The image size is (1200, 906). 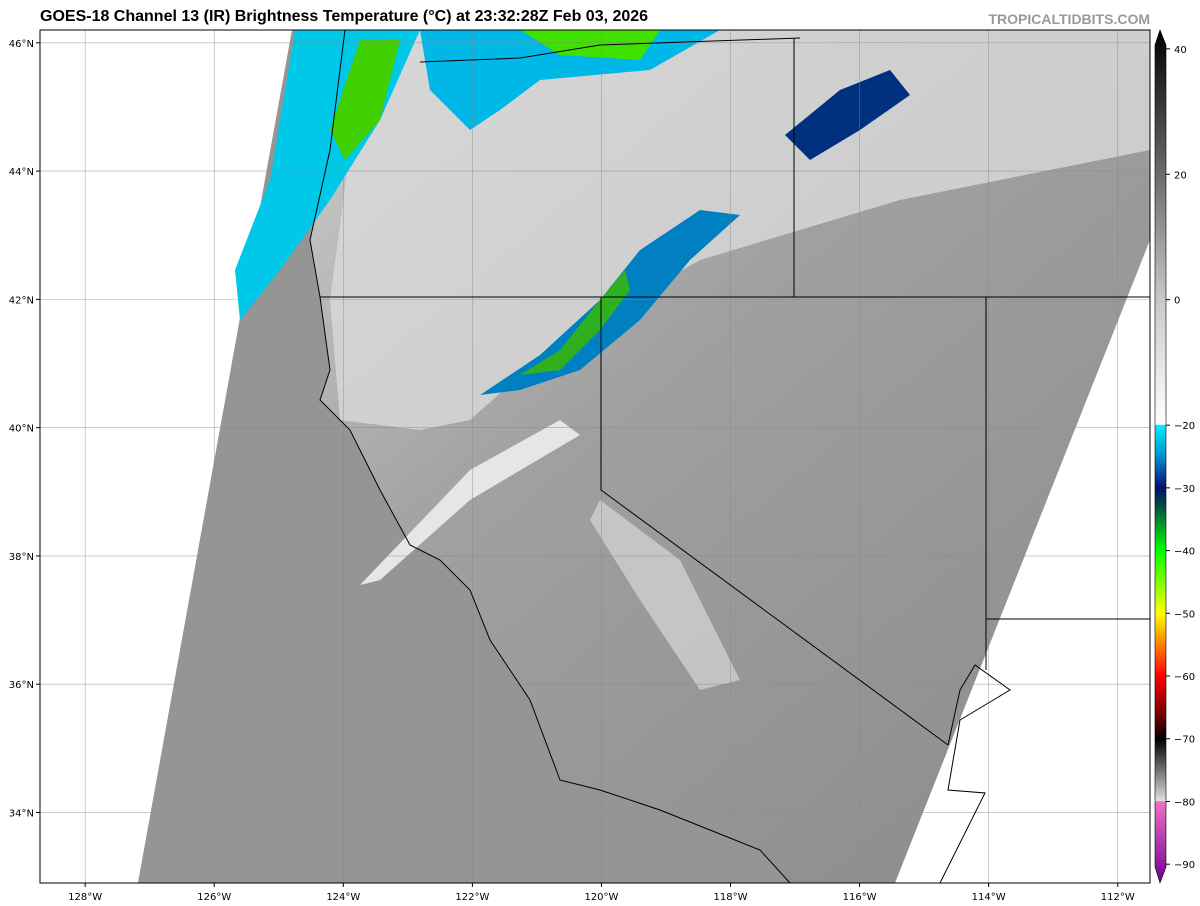 What do you see at coordinates (1177, 301) in the screenshot?
I see `colorbar-tick-label: 0` at bounding box center [1177, 301].